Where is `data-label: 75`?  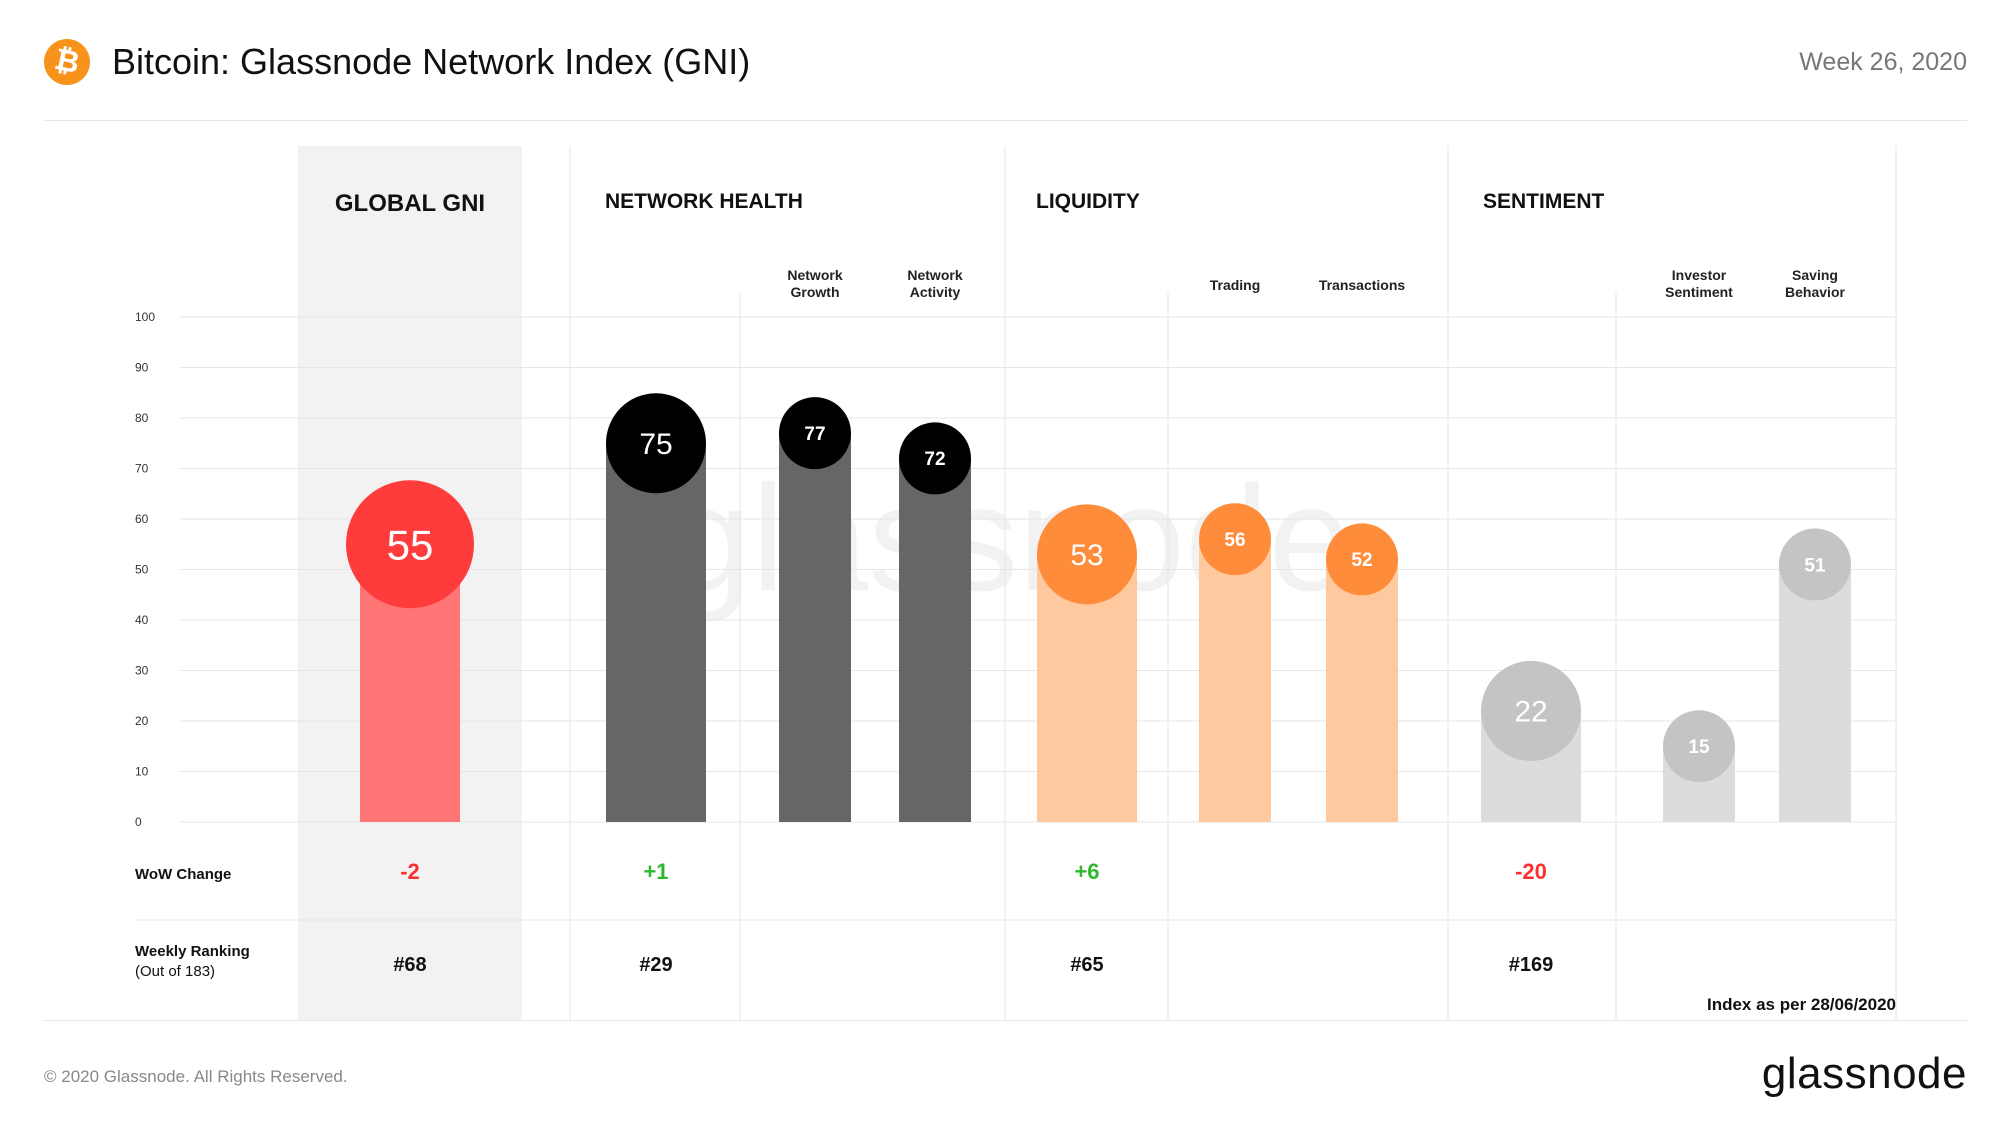 data-label: 75 is located at coordinates (655, 444).